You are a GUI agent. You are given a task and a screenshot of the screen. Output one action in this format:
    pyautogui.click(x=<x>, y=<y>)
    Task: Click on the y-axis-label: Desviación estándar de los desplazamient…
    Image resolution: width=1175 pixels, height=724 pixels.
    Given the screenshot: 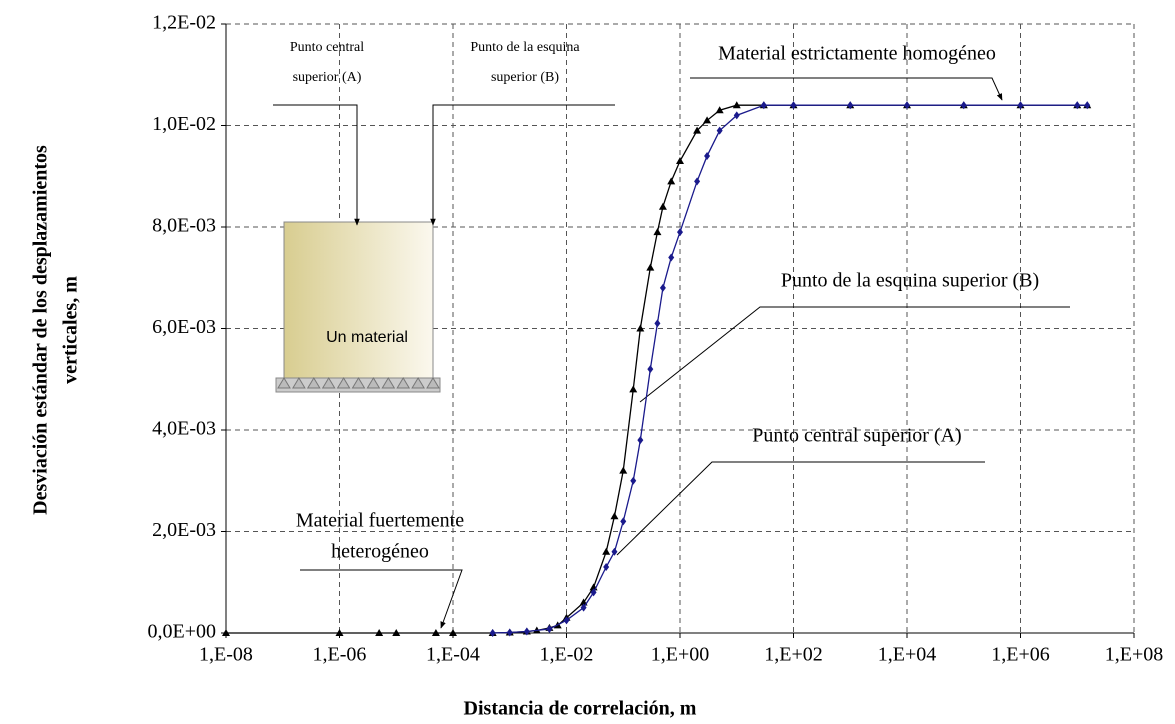 What is the action you would take?
    pyautogui.click(x=56, y=330)
    